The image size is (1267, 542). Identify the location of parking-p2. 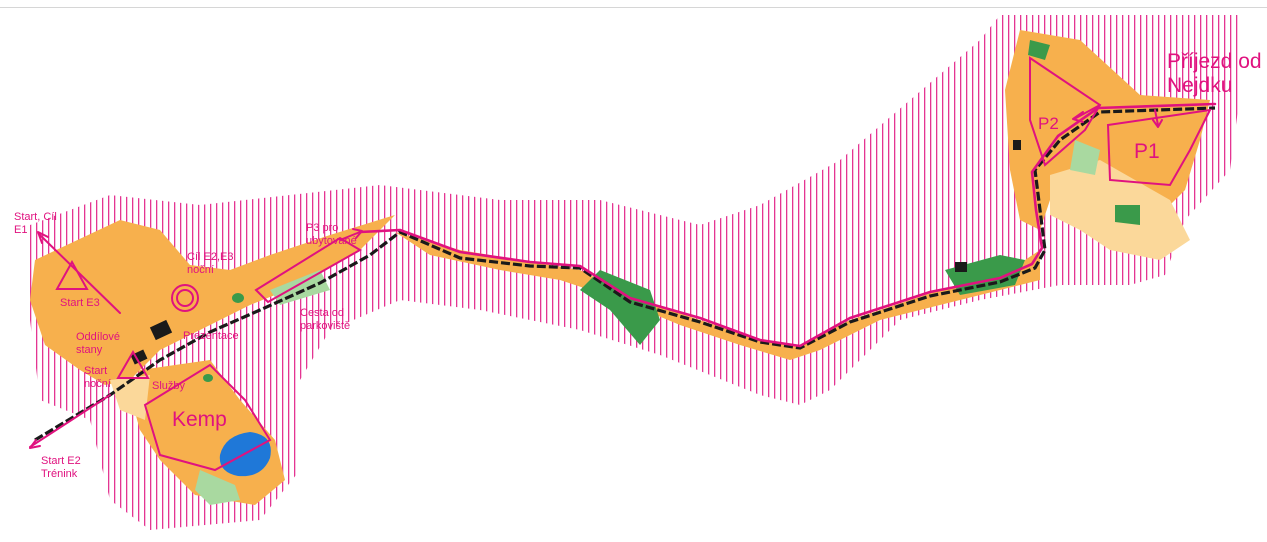
(1065, 111).